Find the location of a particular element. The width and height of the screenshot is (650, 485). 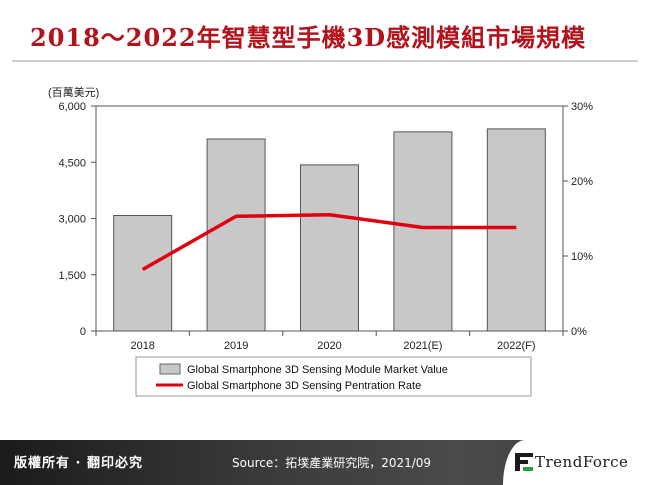

x-tick-label: 2021(E) is located at coordinates (422, 346).